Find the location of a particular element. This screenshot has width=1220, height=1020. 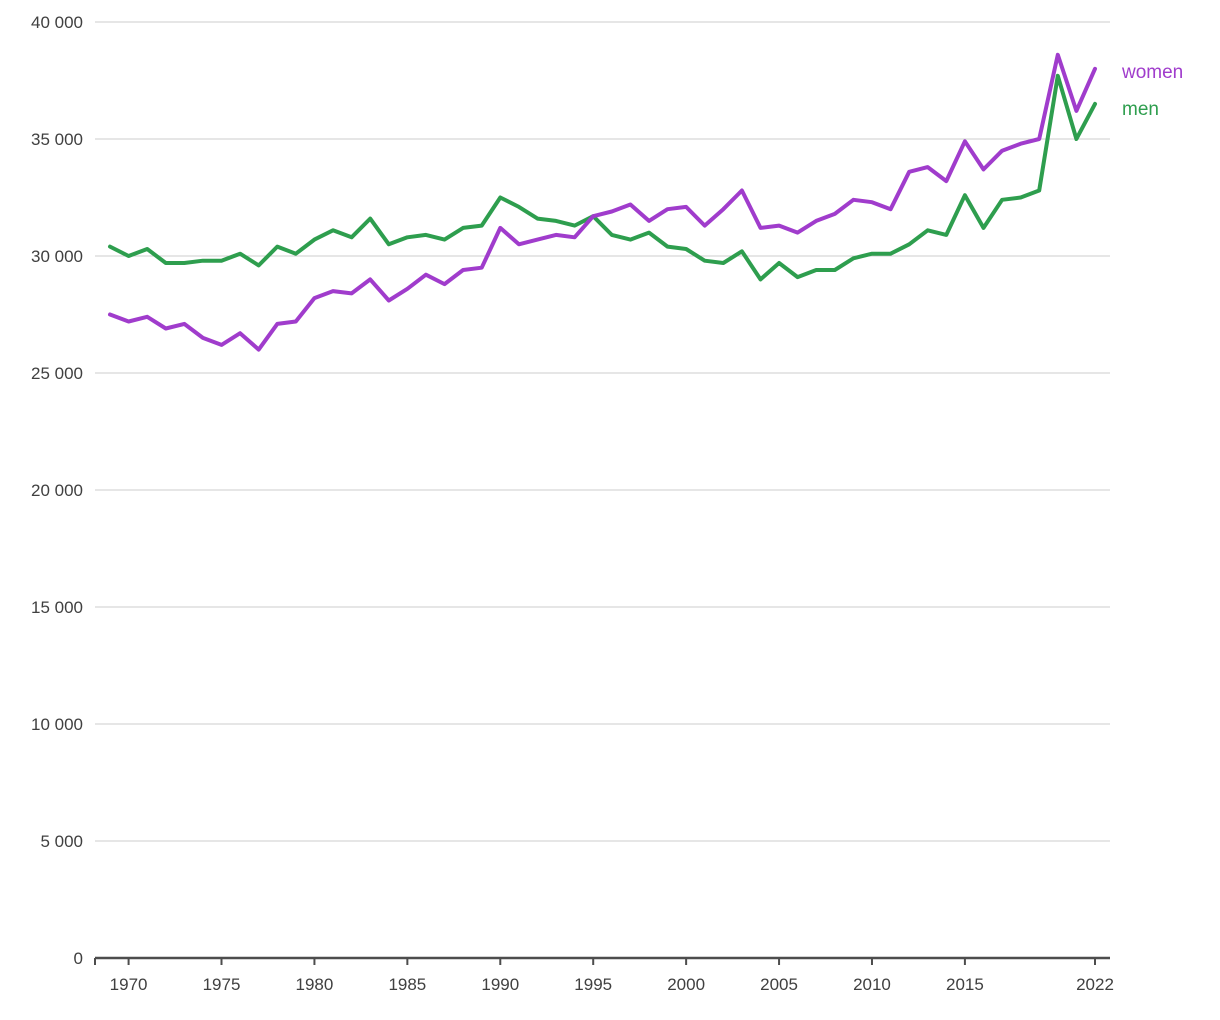

x-tick-label: 1985 is located at coordinates (407, 984).